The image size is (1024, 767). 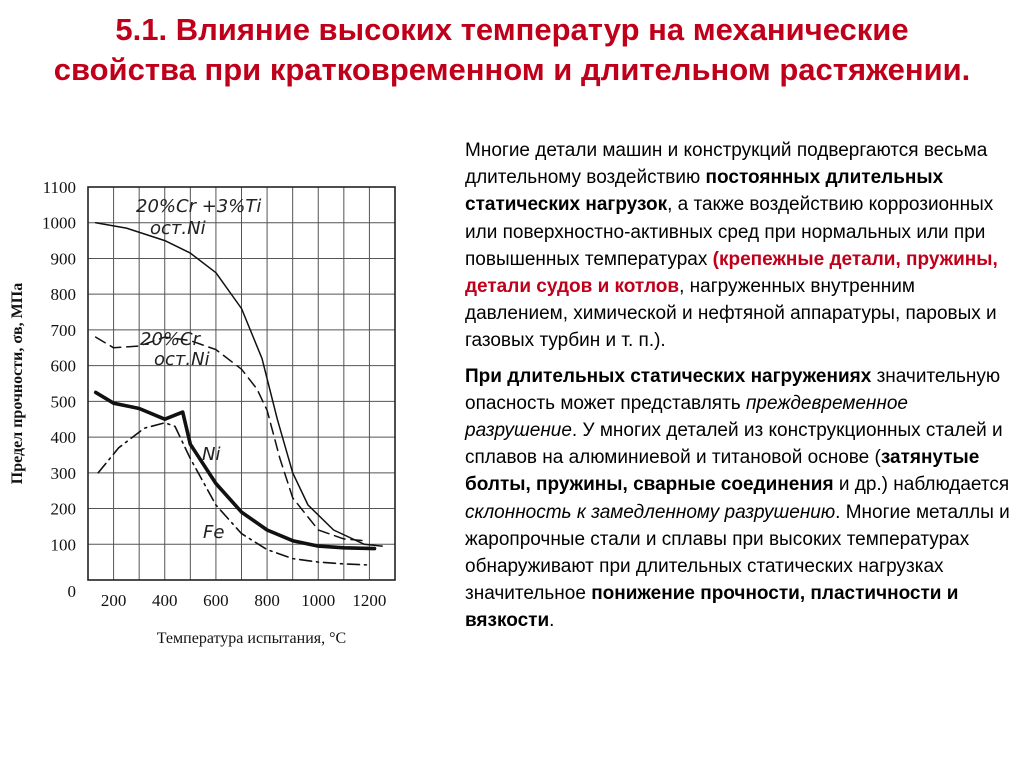 I want to click on y-tick-label: 500, so click(x=64, y=401).